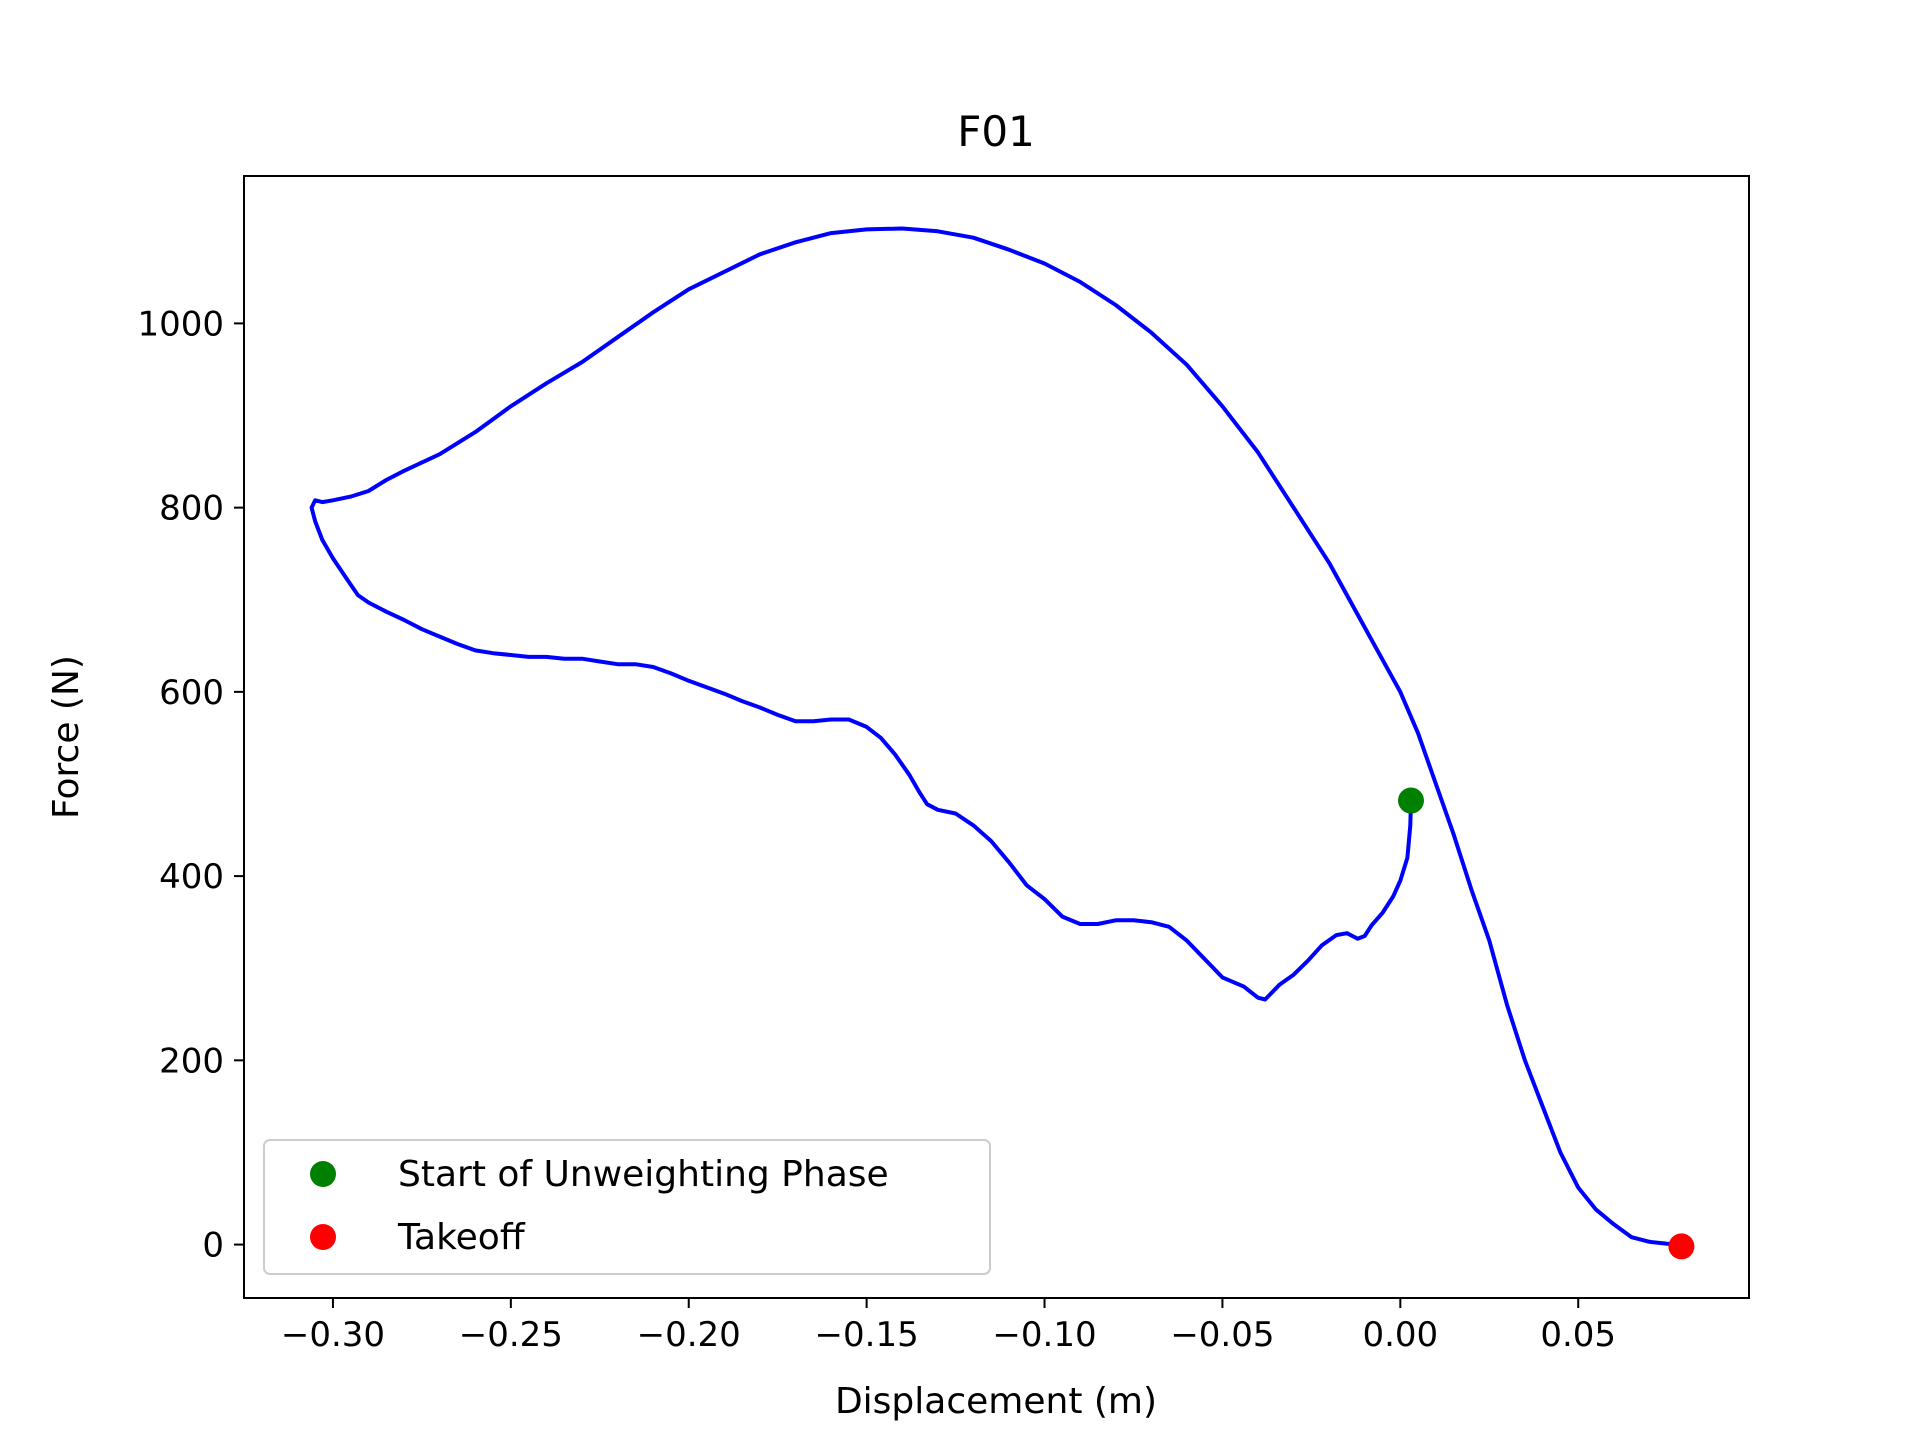  What do you see at coordinates (948, 1326) in the screenshot?
I see `x-axis: −0.30 −0.25 −0.20 −0.15 −0.10 −0.05 0.00 0.05` at bounding box center [948, 1326].